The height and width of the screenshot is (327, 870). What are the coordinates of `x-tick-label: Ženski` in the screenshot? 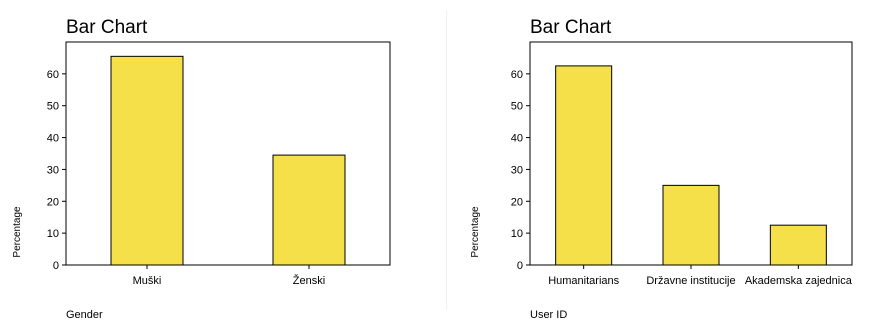 It's located at (309, 280).